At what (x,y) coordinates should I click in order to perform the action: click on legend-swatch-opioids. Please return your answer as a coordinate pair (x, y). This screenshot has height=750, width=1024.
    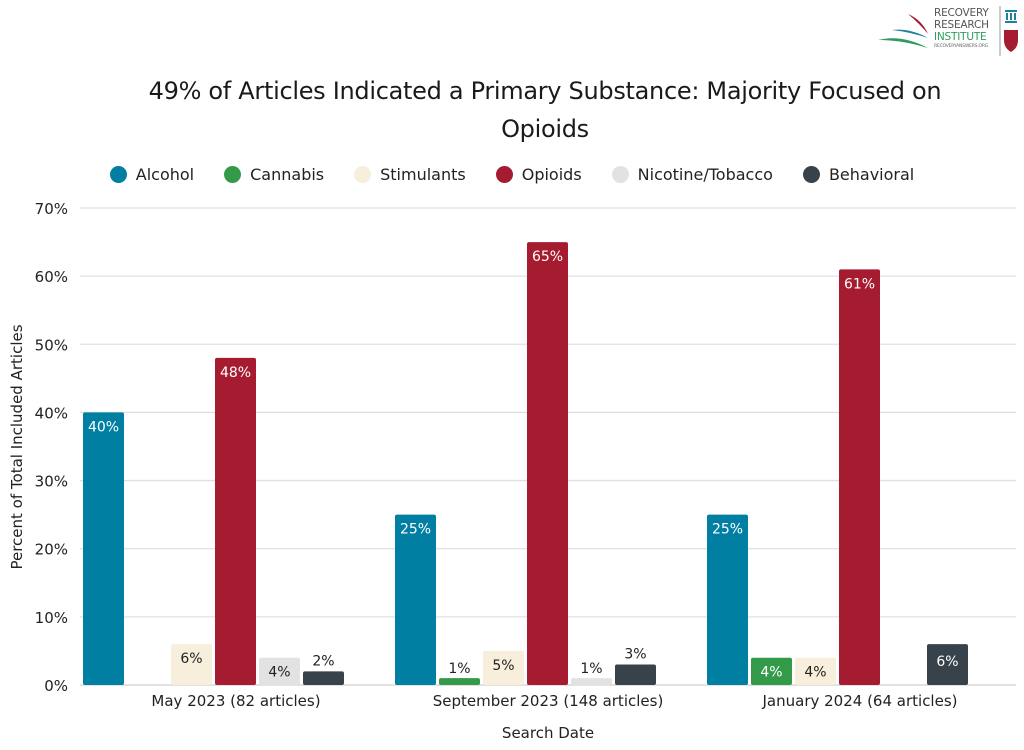
    Looking at the image, I should click on (504, 174).